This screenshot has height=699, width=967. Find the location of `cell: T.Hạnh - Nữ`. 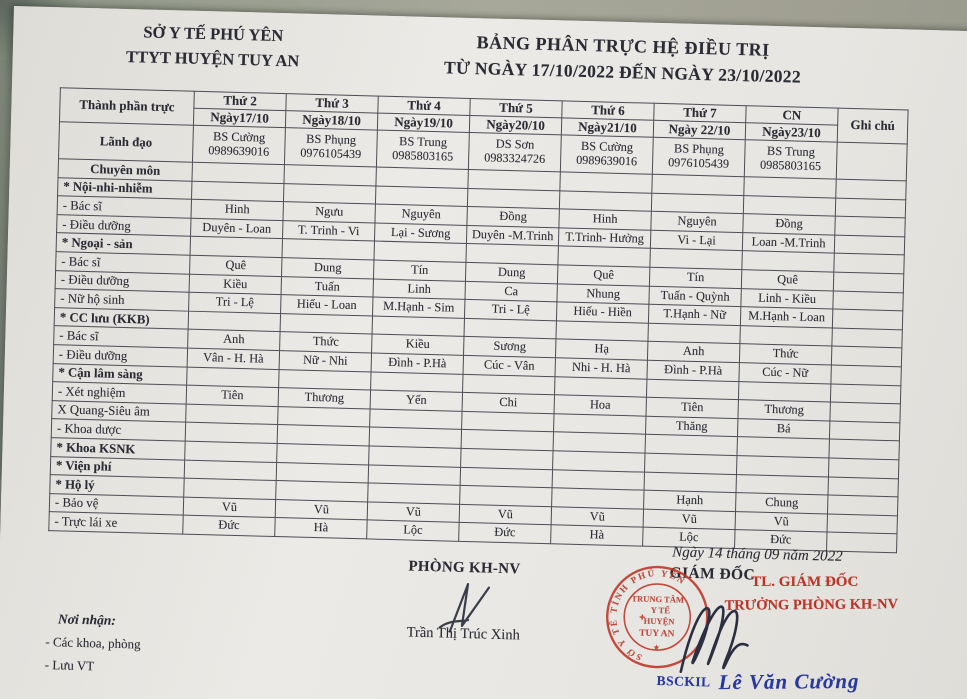

cell: T.Hạnh - Nữ is located at coordinates (694, 315).